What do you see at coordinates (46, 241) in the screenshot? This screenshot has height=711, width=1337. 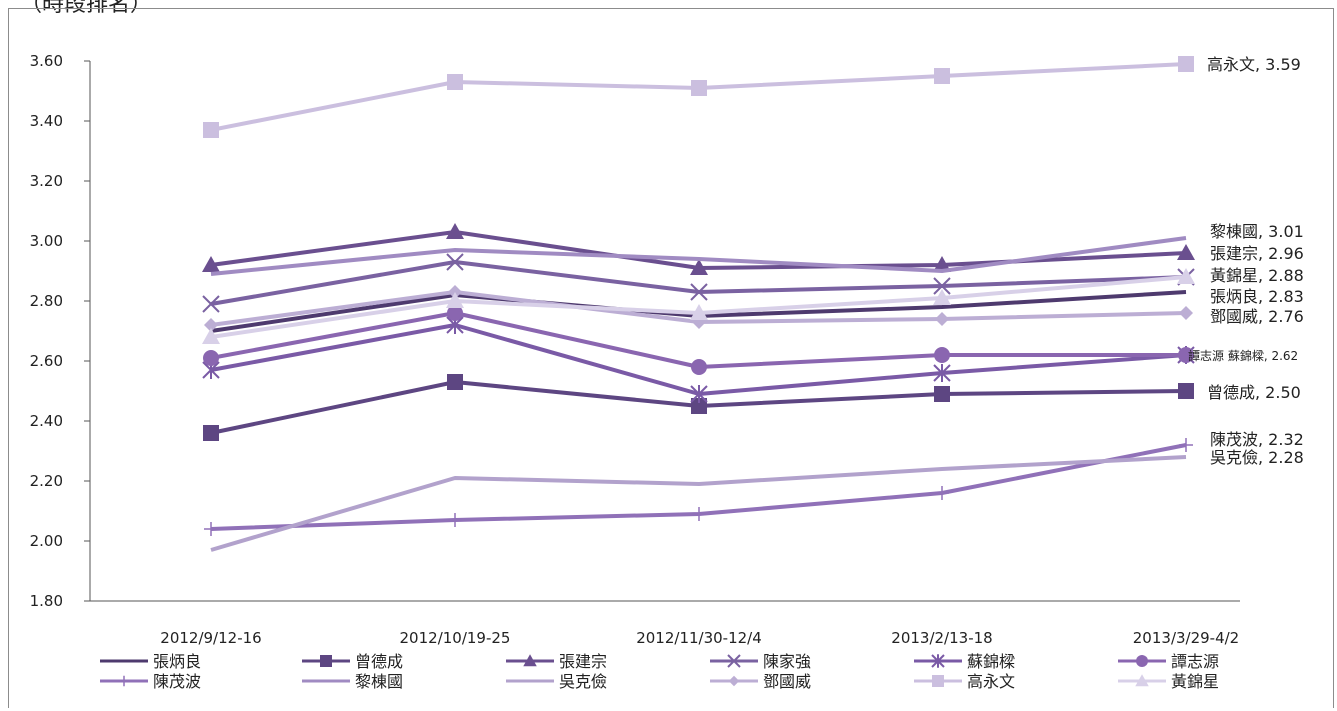 I see `y-tick-label: 3.00` at bounding box center [46, 241].